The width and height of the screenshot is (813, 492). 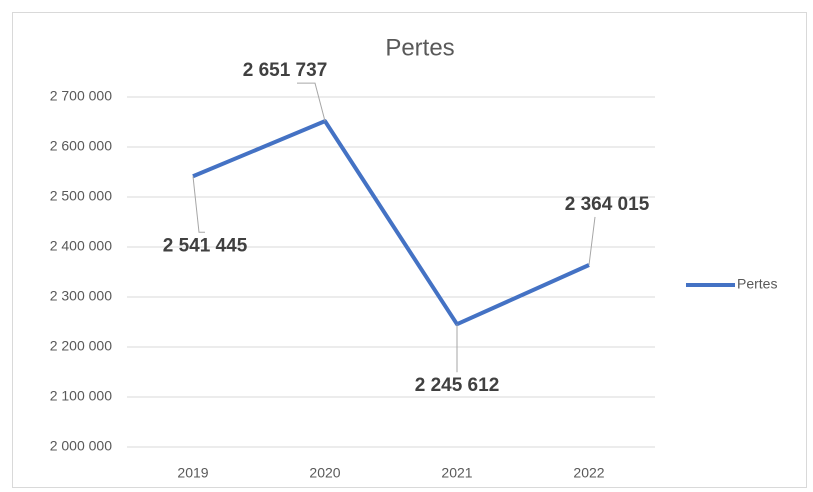 I want to click on y-tick-label: 2 400 000, so click(x=81, y=246).